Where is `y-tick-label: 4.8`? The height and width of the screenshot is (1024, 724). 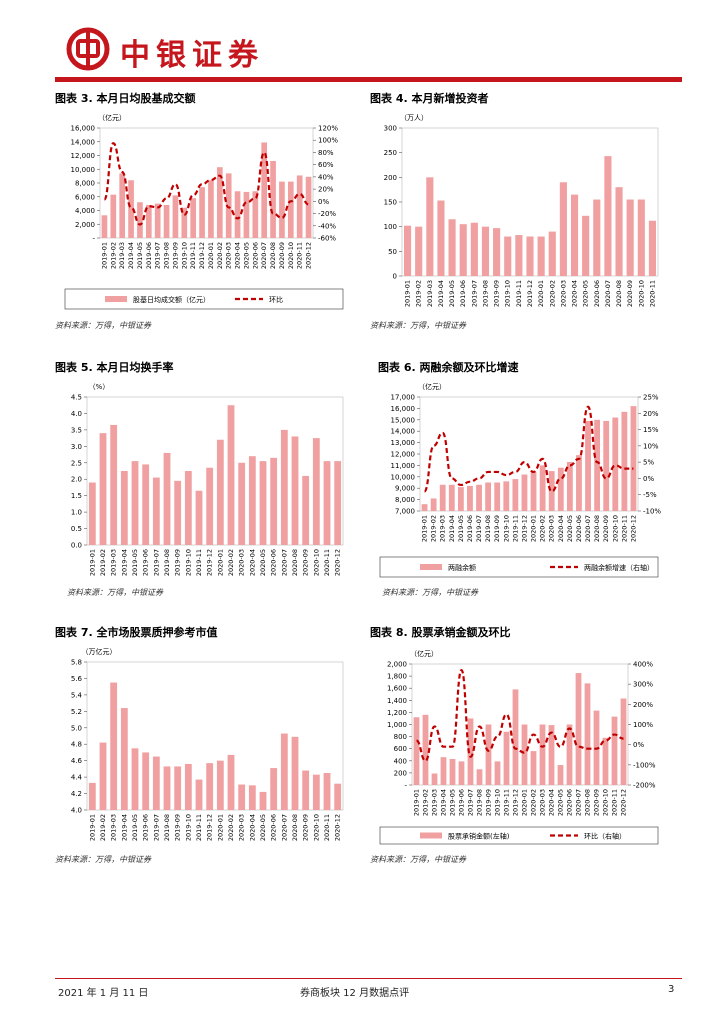
y-tick-label: 4.8 is located at coordinates (76, 745).